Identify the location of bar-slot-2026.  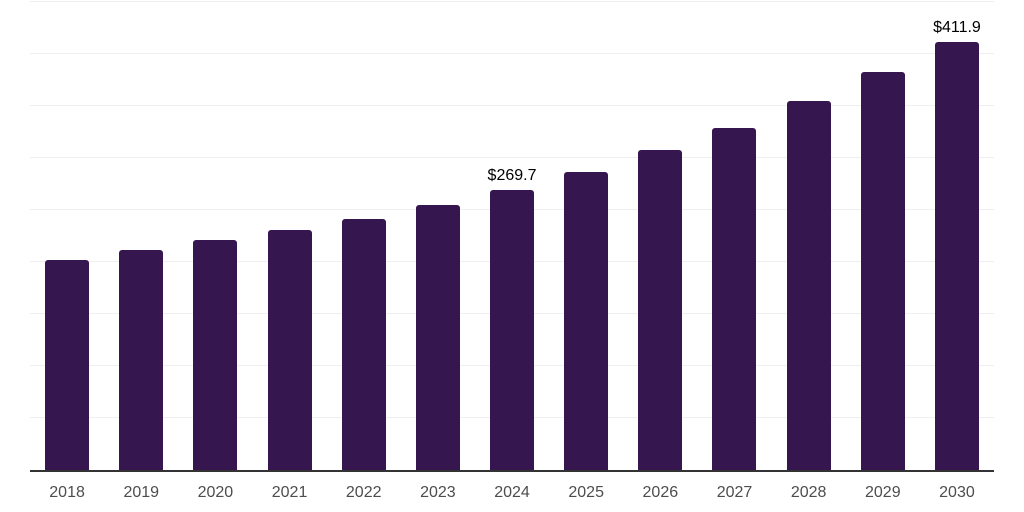
(660, 236).